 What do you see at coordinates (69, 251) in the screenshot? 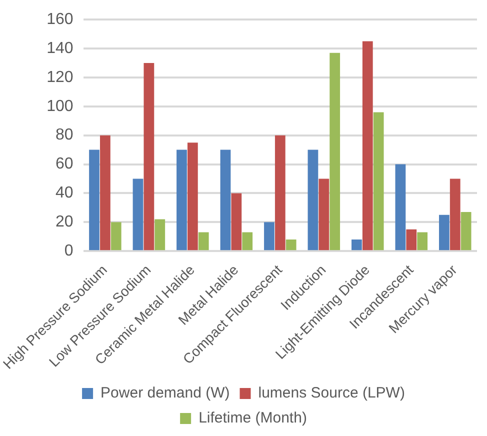
I see `y-tick-label: 0` at bounding box center [69, 251].